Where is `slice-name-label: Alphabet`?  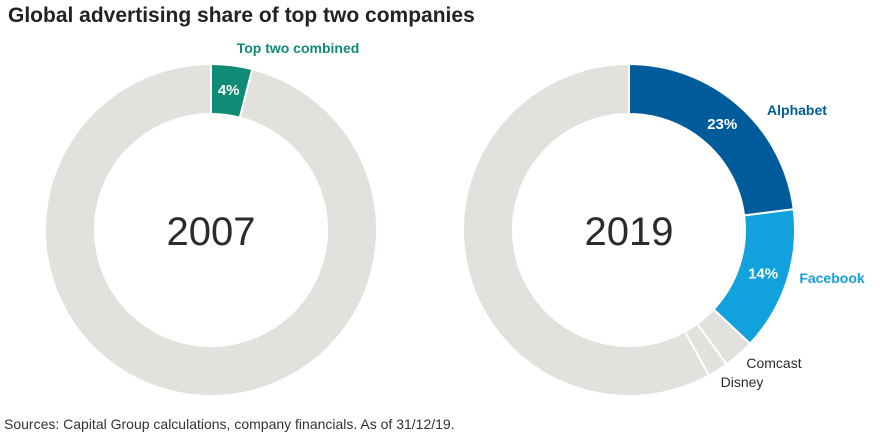
slice-name-label: Alphabet is located at coordinates (797, 110).